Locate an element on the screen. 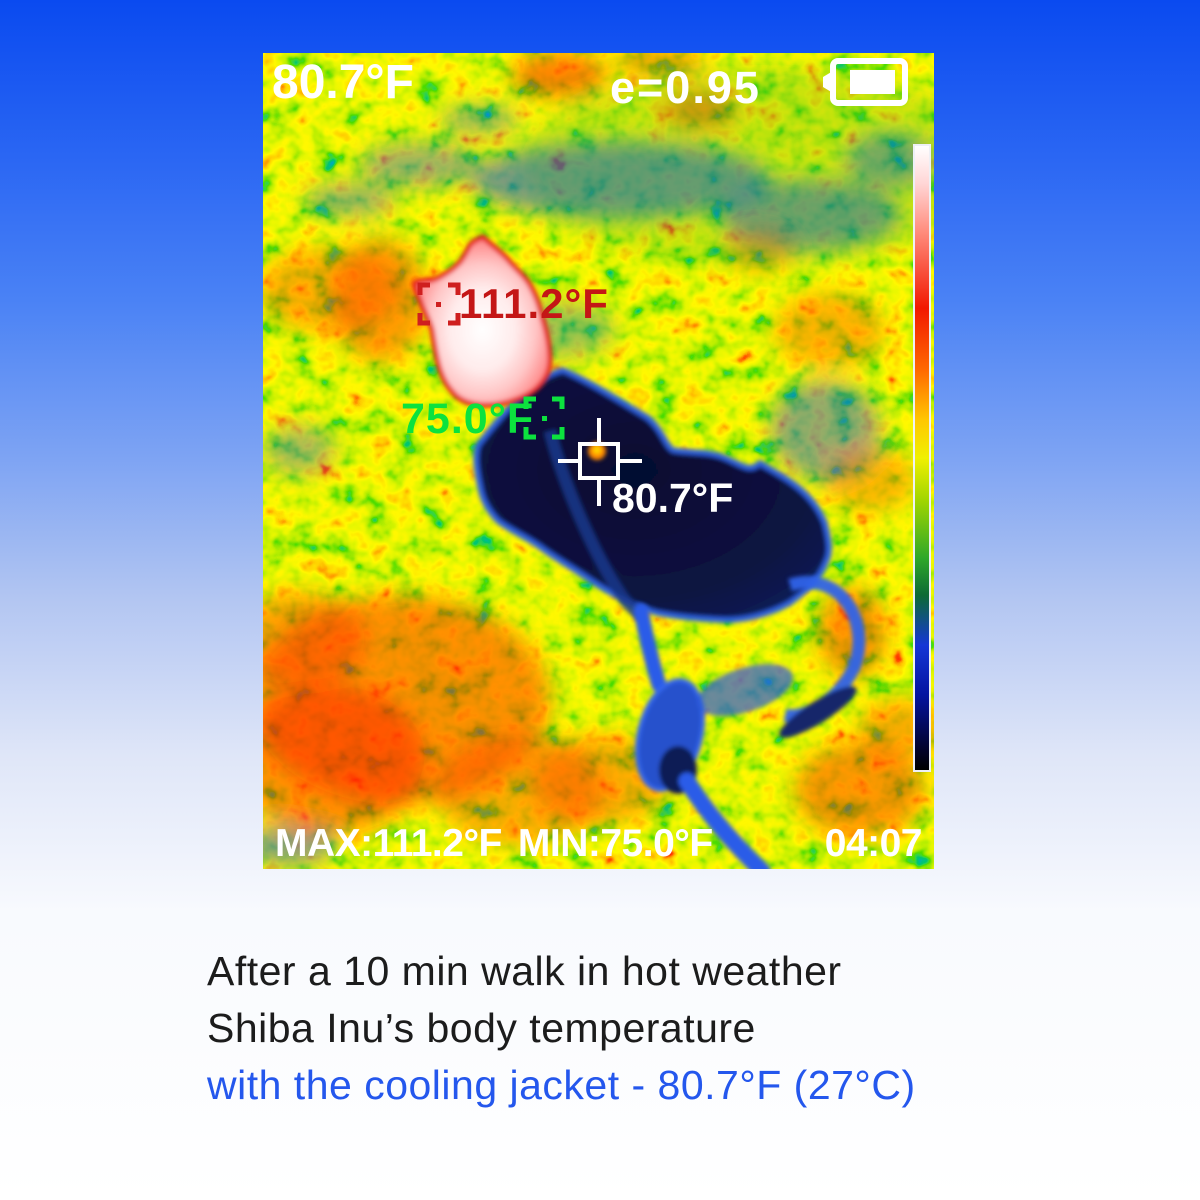  caption-line-3: with the cooling jacket - 80.7°F (27°C) is located at coordinates (561, 1085).